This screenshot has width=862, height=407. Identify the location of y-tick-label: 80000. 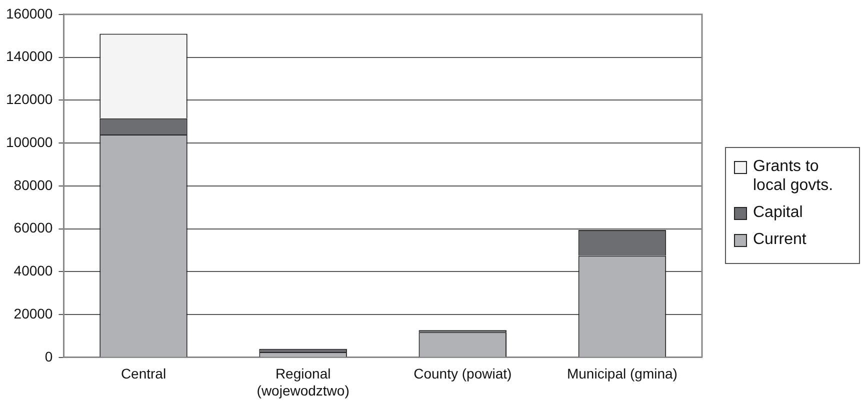
(33, 184).